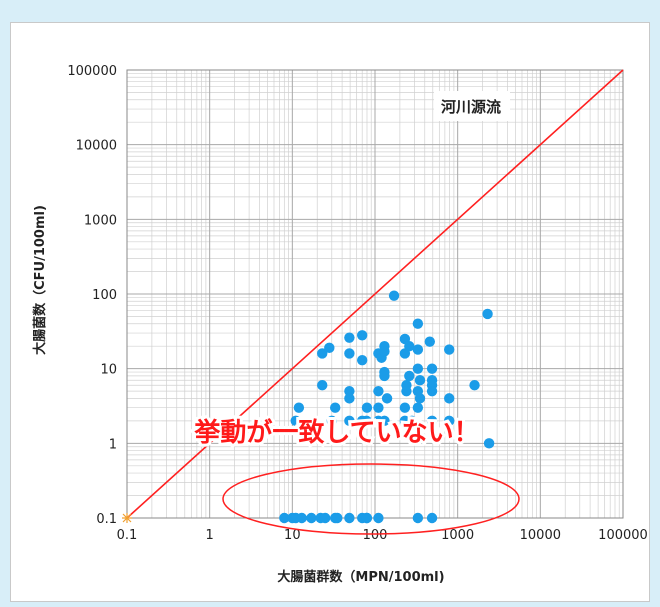 Image resolution: width=660 pixels, height=607 pixels. What do you see at coordinates (106, 519) in the screenshot?
I see `y-tick-label: 0.1` at bounding box center [106, 519].